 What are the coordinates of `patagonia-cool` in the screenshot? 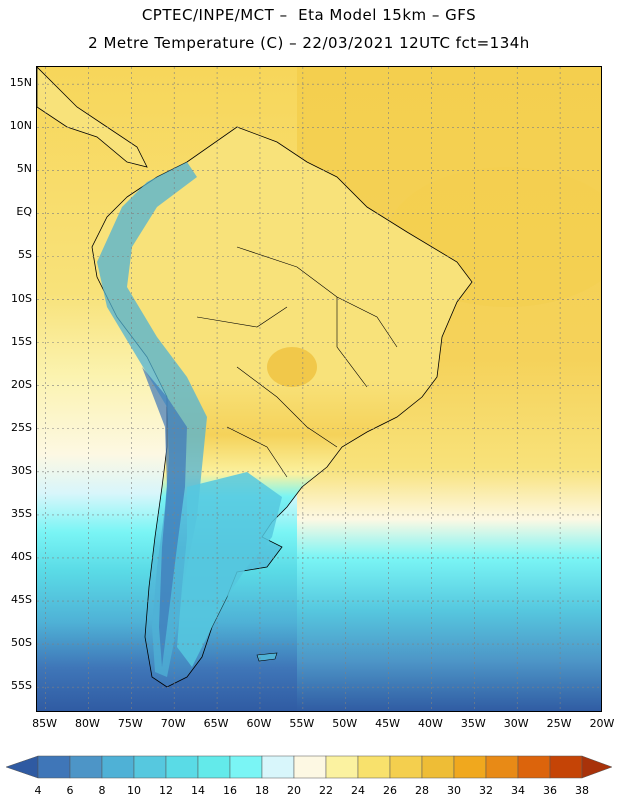 It's located at (229, 569).